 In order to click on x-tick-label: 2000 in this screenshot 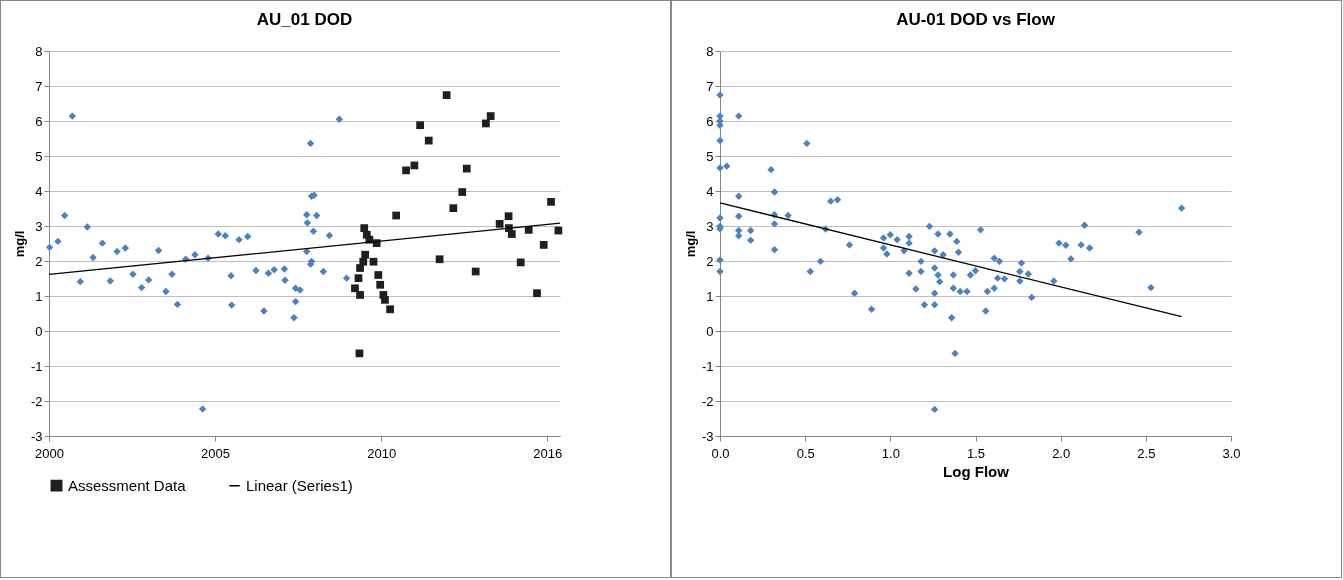, I will do `click(49, 453)`.